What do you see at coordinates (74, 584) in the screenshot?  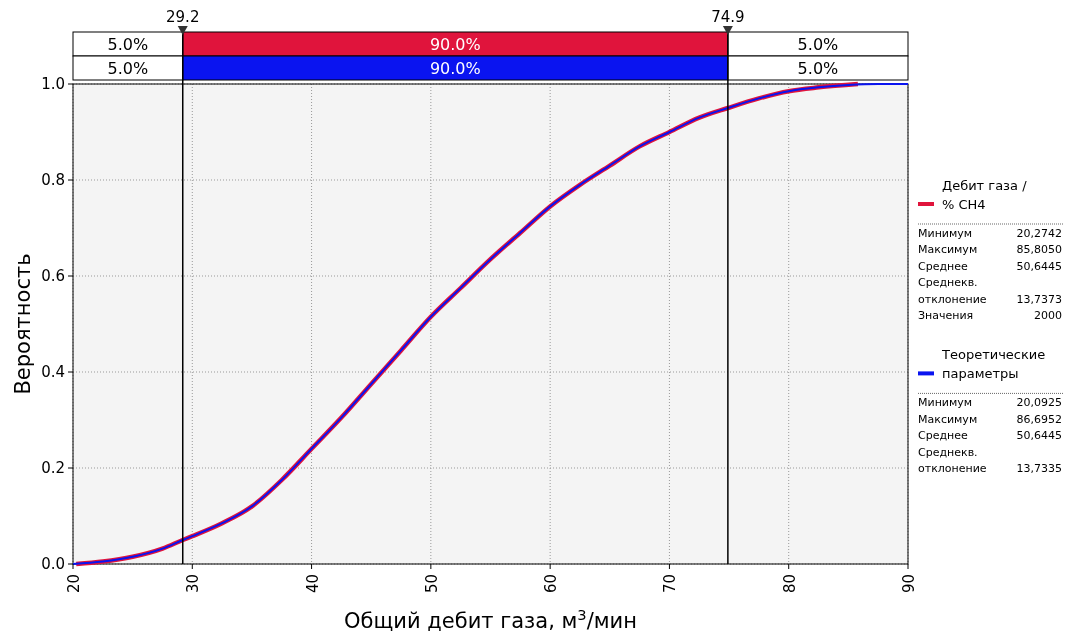 I see `x-tick-label: 20` at bounding box center [74, 584].